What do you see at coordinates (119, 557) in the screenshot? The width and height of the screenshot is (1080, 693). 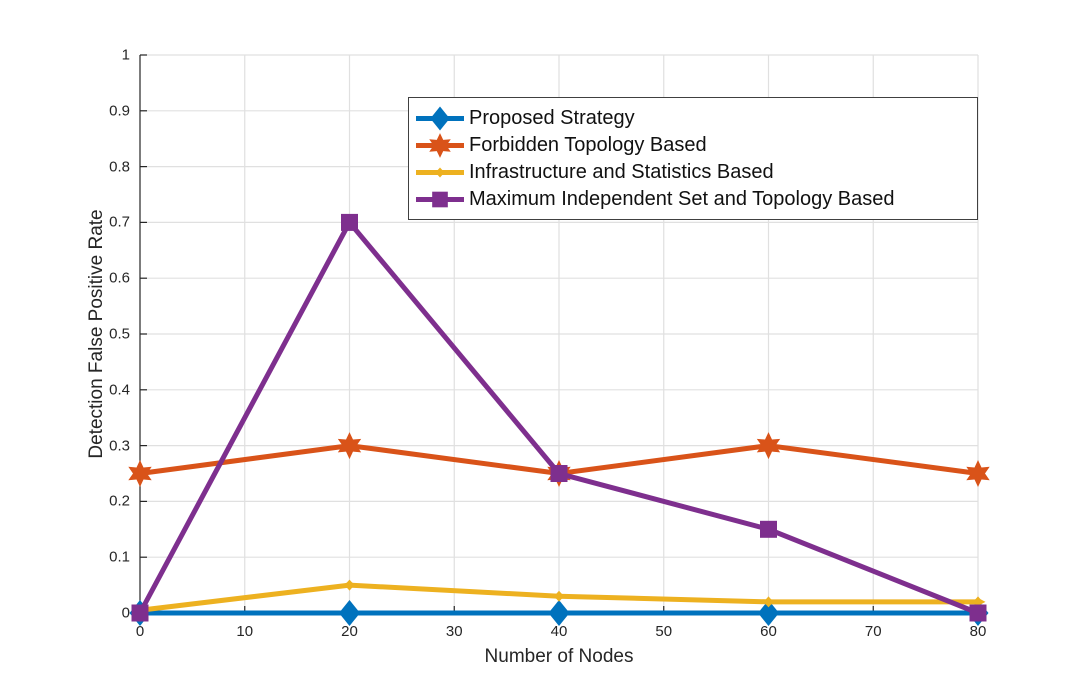 I see `y-tick-label: 0.1` at bounding box center [119, 557].